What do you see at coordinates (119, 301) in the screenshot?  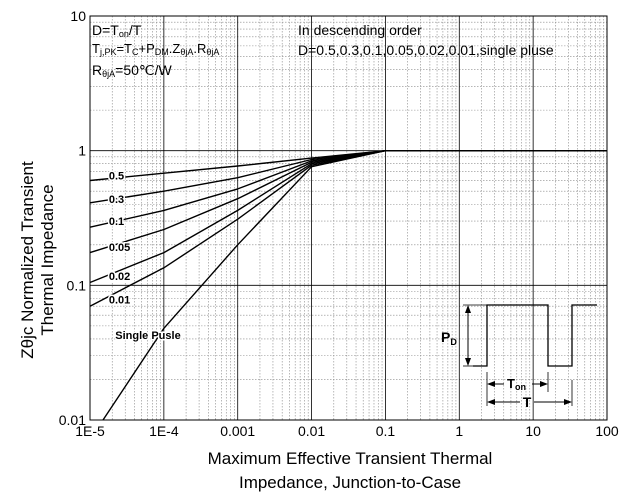 I see `series-label-6: 0.01` at bounding box center [119, 301].